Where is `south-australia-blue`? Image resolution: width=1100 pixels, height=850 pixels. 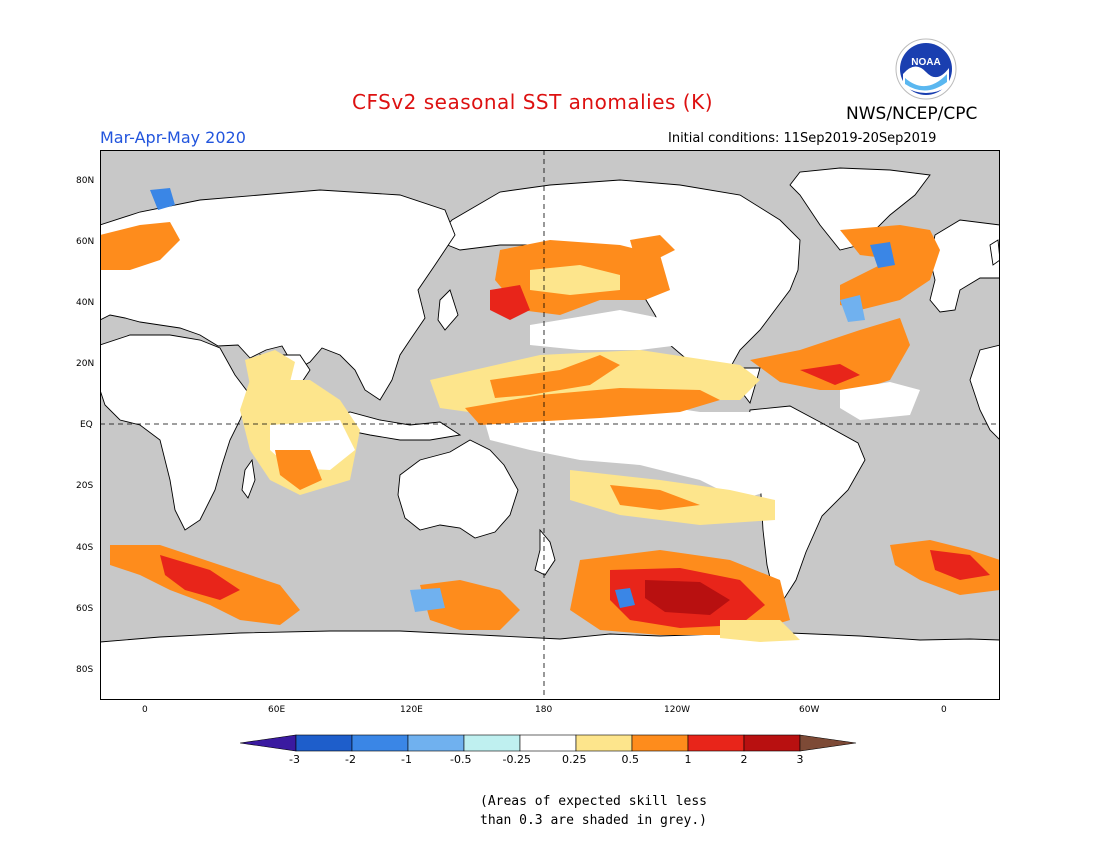
south-australia-blue is located at coordinates (427, 600).